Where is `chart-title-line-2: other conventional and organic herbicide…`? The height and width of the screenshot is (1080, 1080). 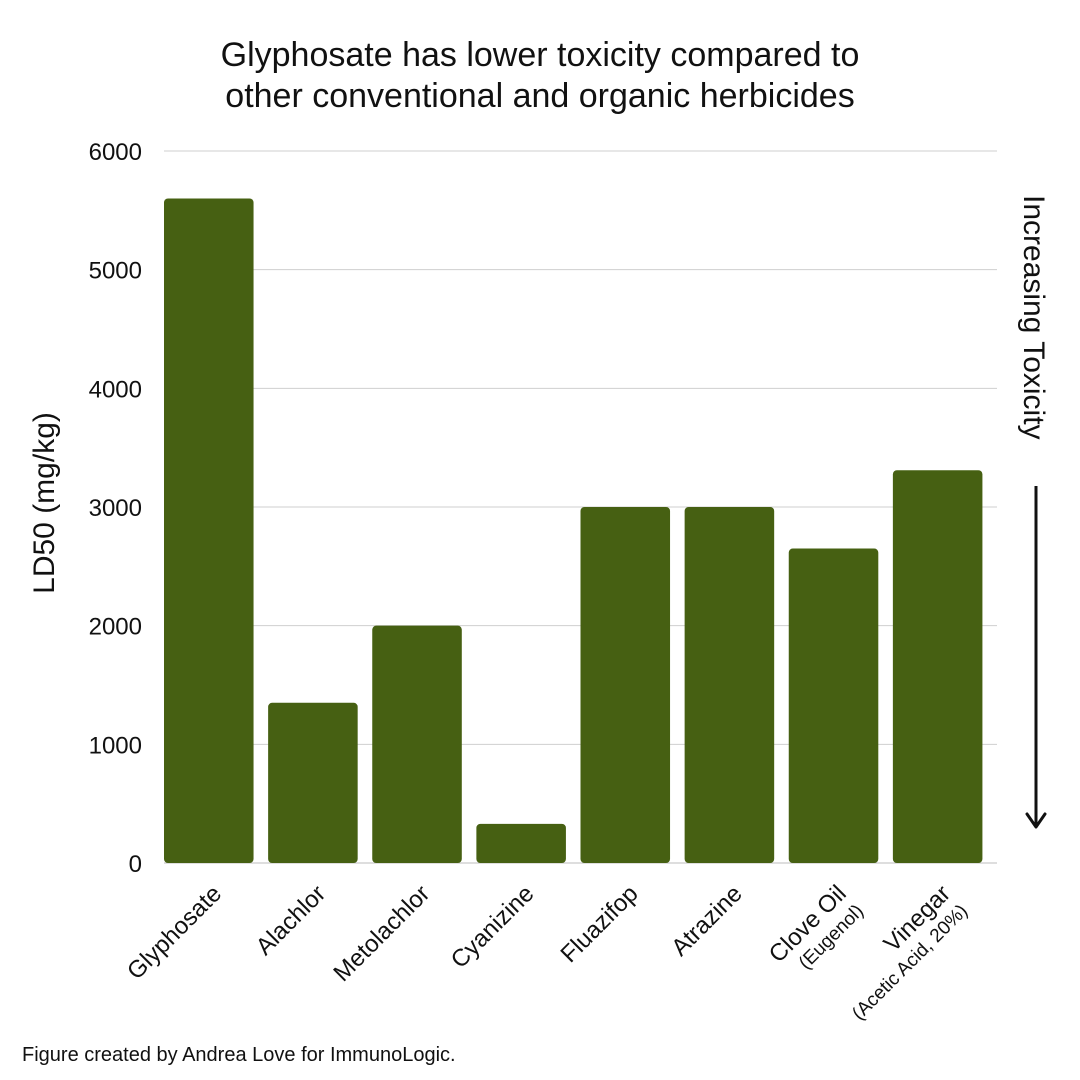
chart-title-line-2: other conventional and organic herbicide… is located at coordinates (539, 96).